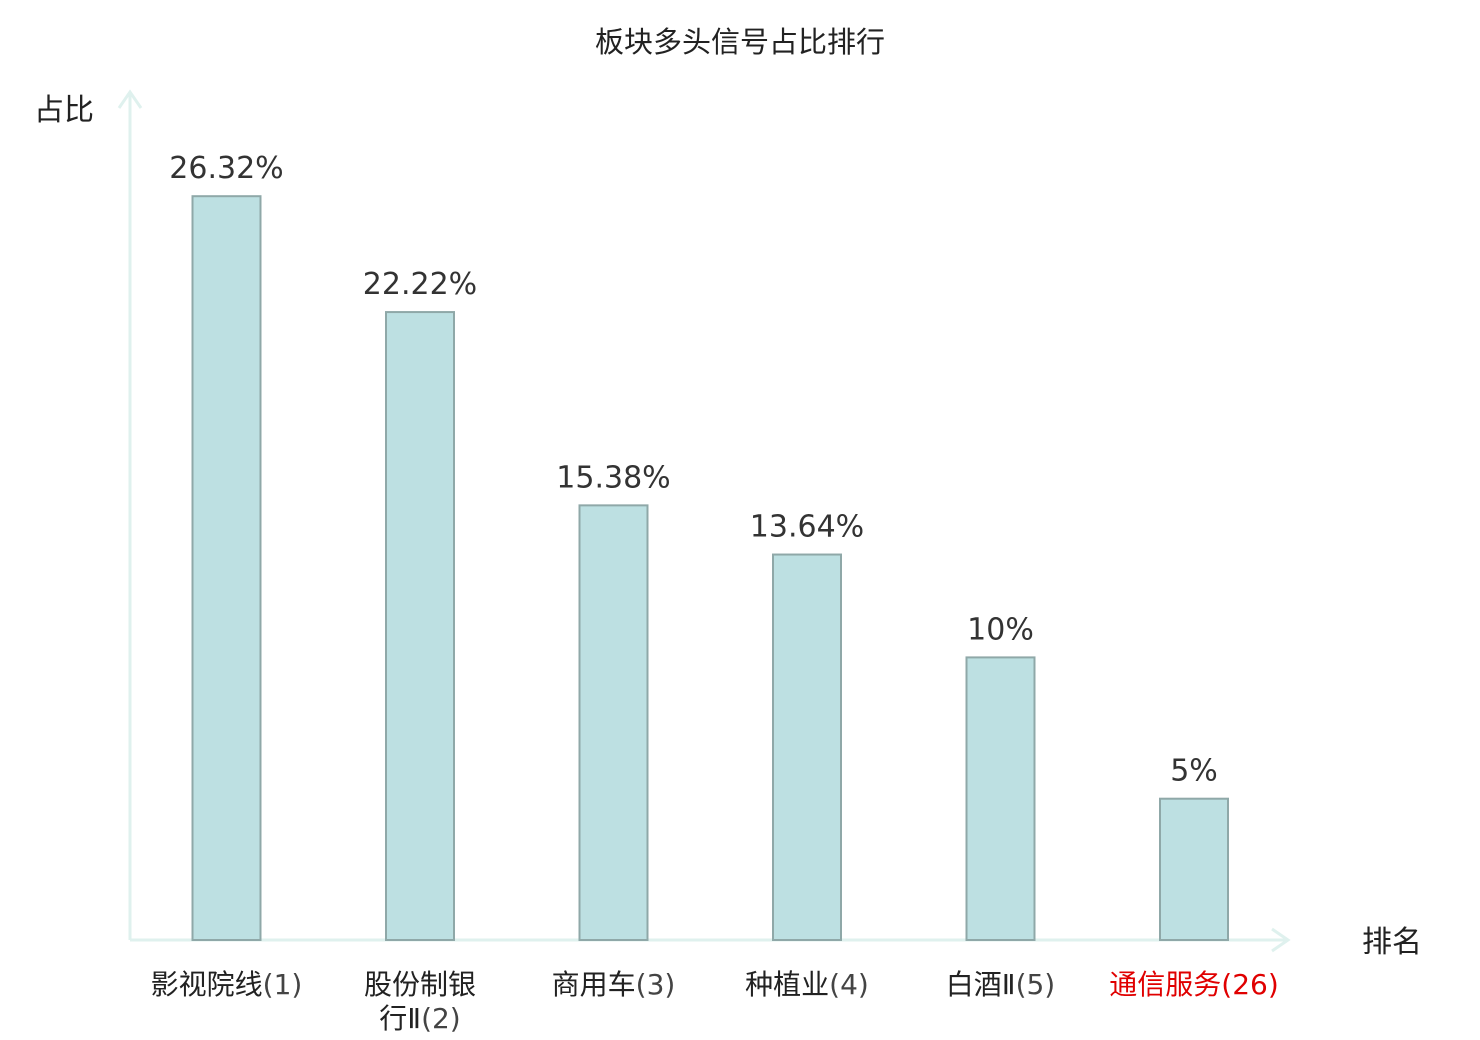 This screenshot has height=1040, width=1480. I want to click on category-rank: (1), so click(283, 984).